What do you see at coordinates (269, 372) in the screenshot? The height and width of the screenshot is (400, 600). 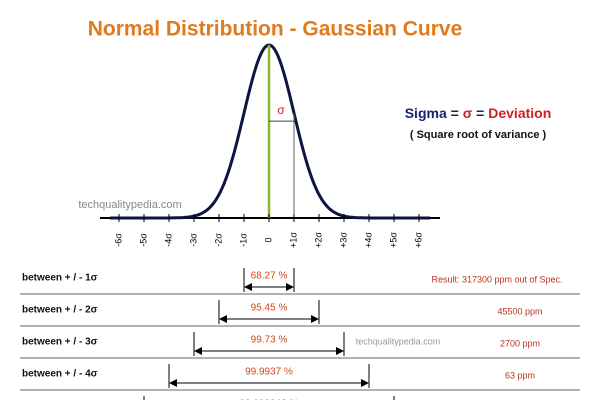 I see `row-percent: 99.9937 %` at bounding box center [269, 372].